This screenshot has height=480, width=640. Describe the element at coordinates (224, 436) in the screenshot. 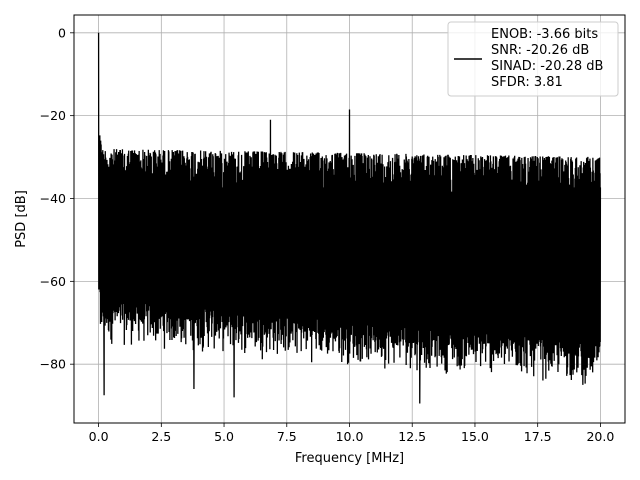

I see `x-tick-label: 5.0` at that location.